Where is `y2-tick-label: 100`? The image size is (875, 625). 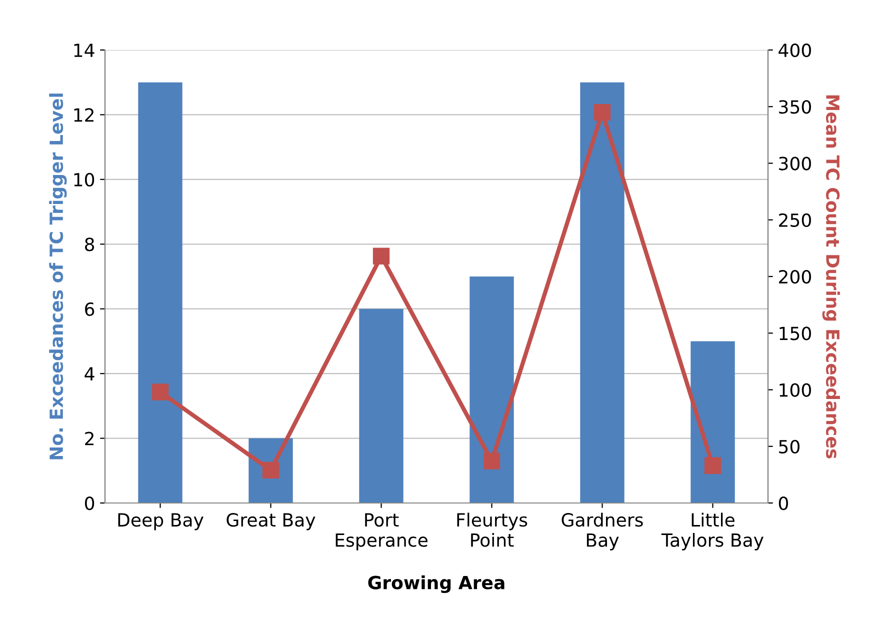 y2-tick-label: 100 is located at coordinates (795, 390).